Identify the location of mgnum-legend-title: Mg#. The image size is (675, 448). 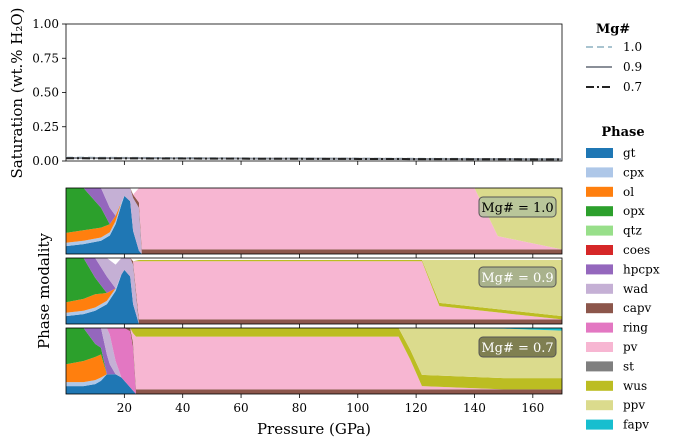
(613, 29).